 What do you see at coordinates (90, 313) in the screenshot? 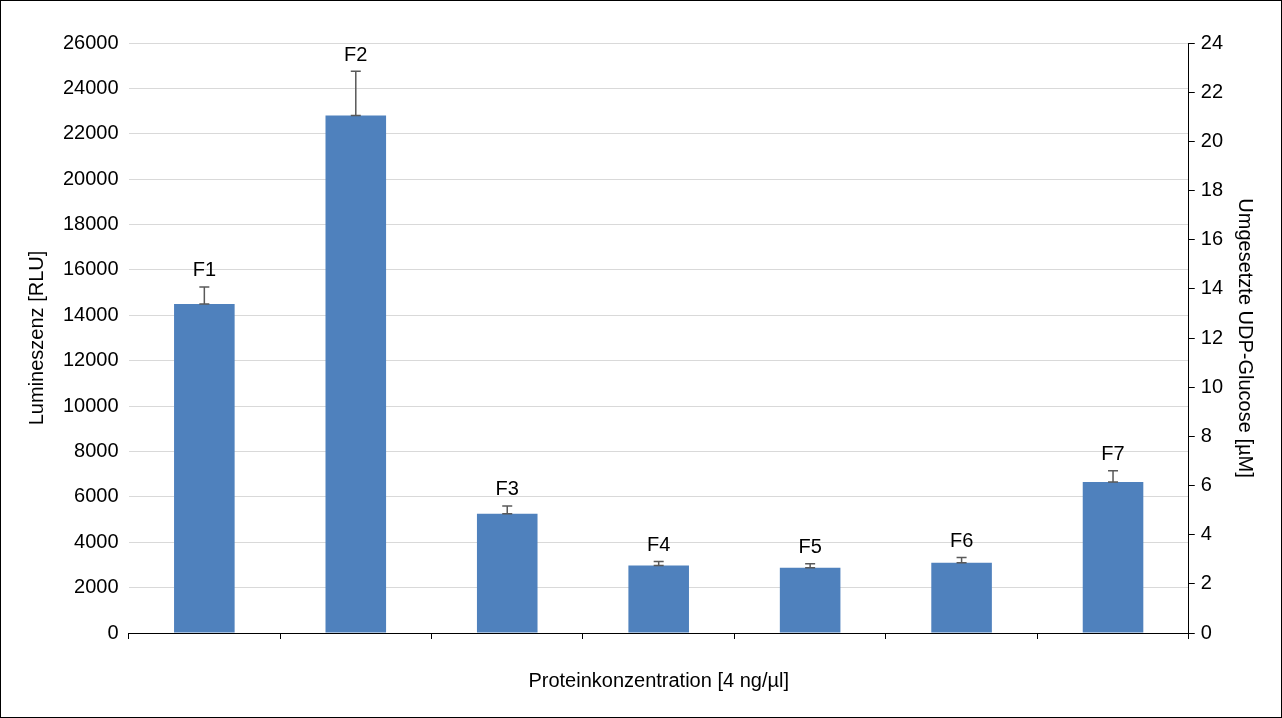
I see `y-tick-label: 14000` at bounding box center [90, 313].